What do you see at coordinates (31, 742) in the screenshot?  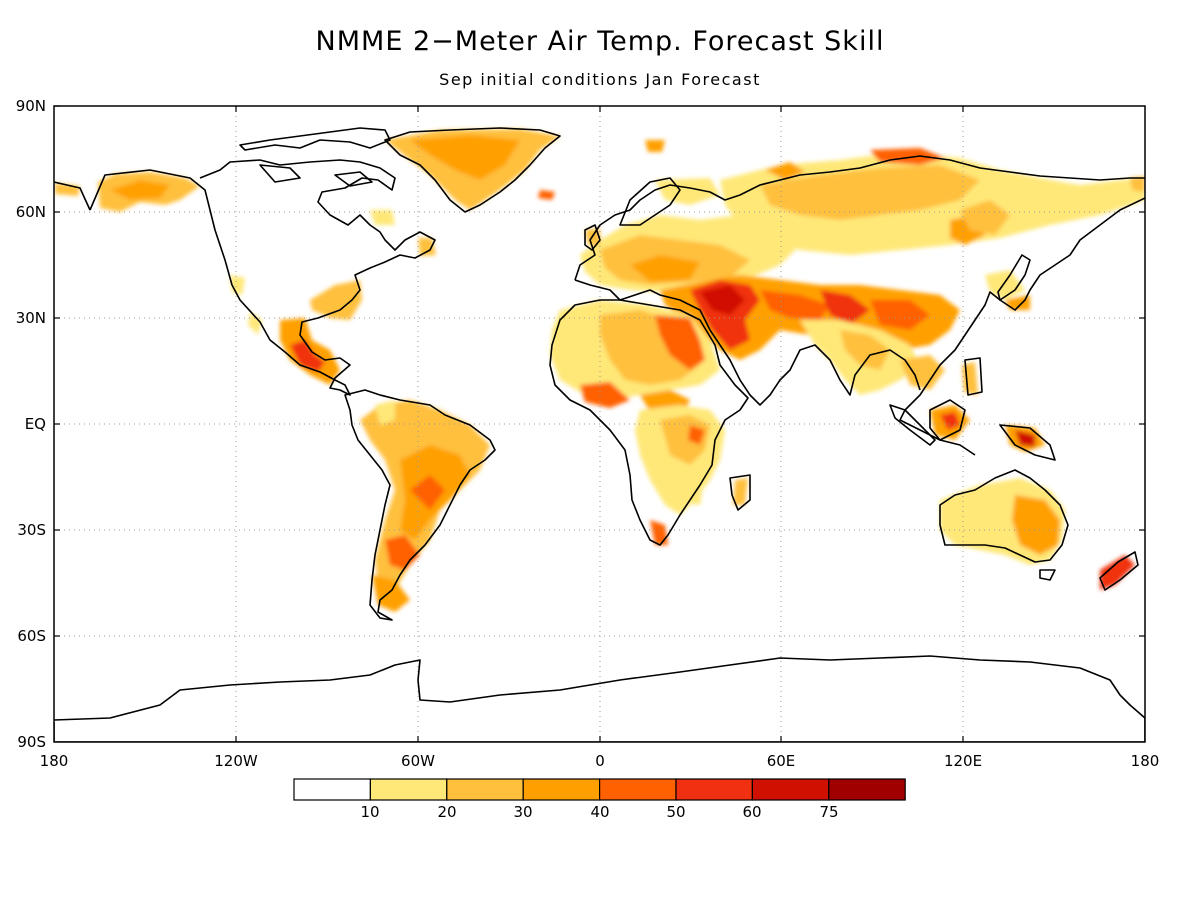 I see `lat-label-90s: 90S` at bounding box center [31, 742].